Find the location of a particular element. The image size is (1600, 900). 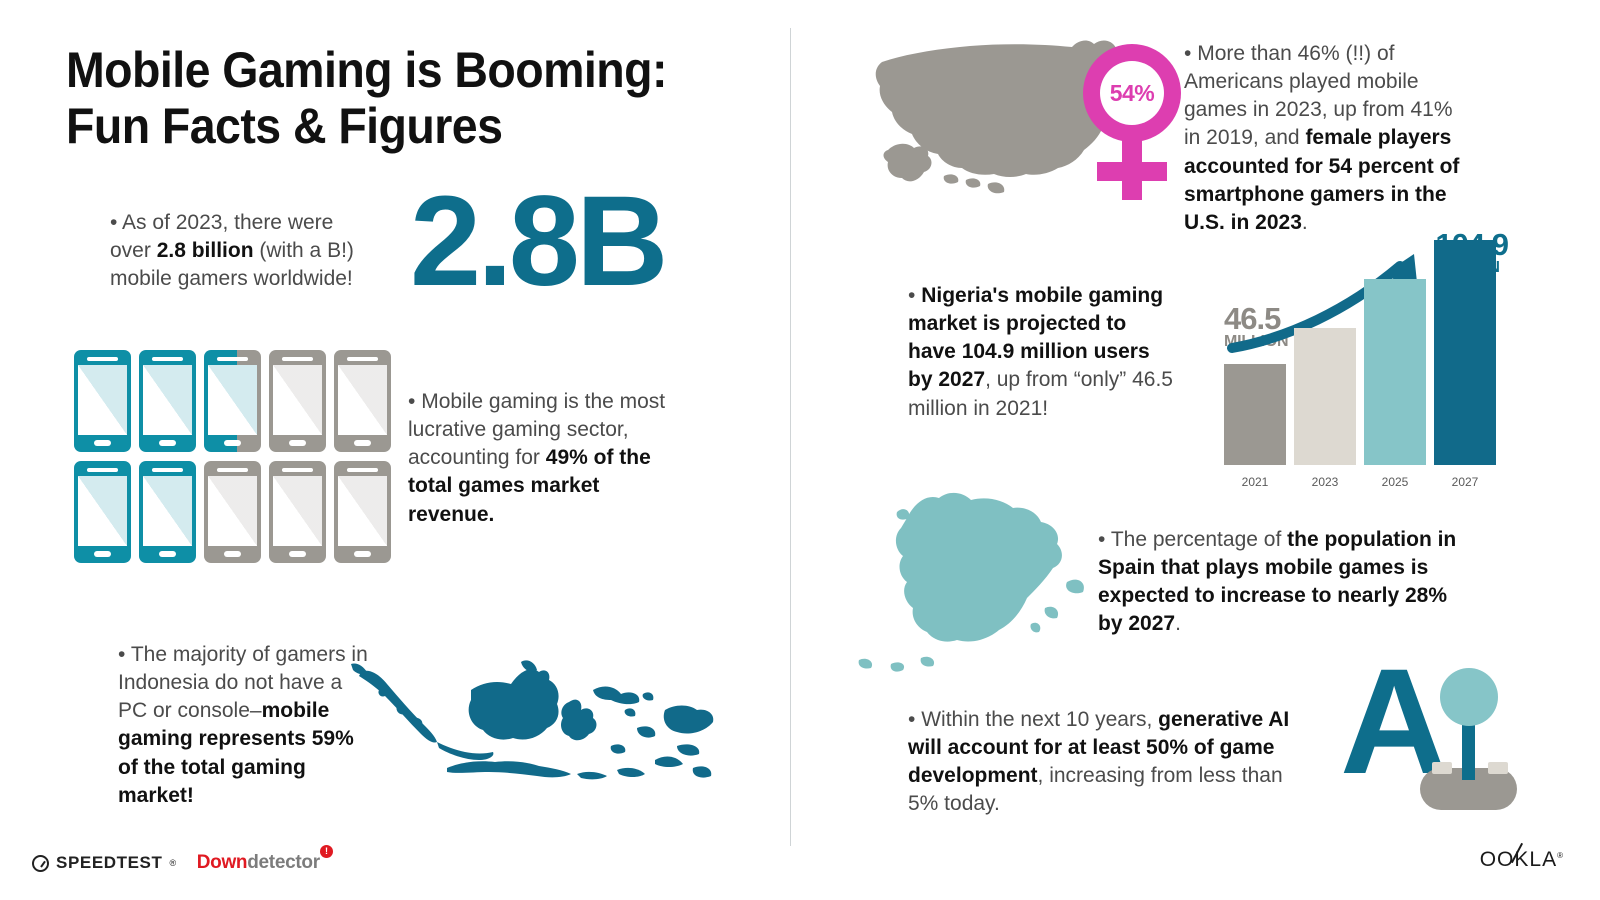

chart-plot-area: 46.5 MILLION 104.9 MILLION is located at coordinates (1363, 348).